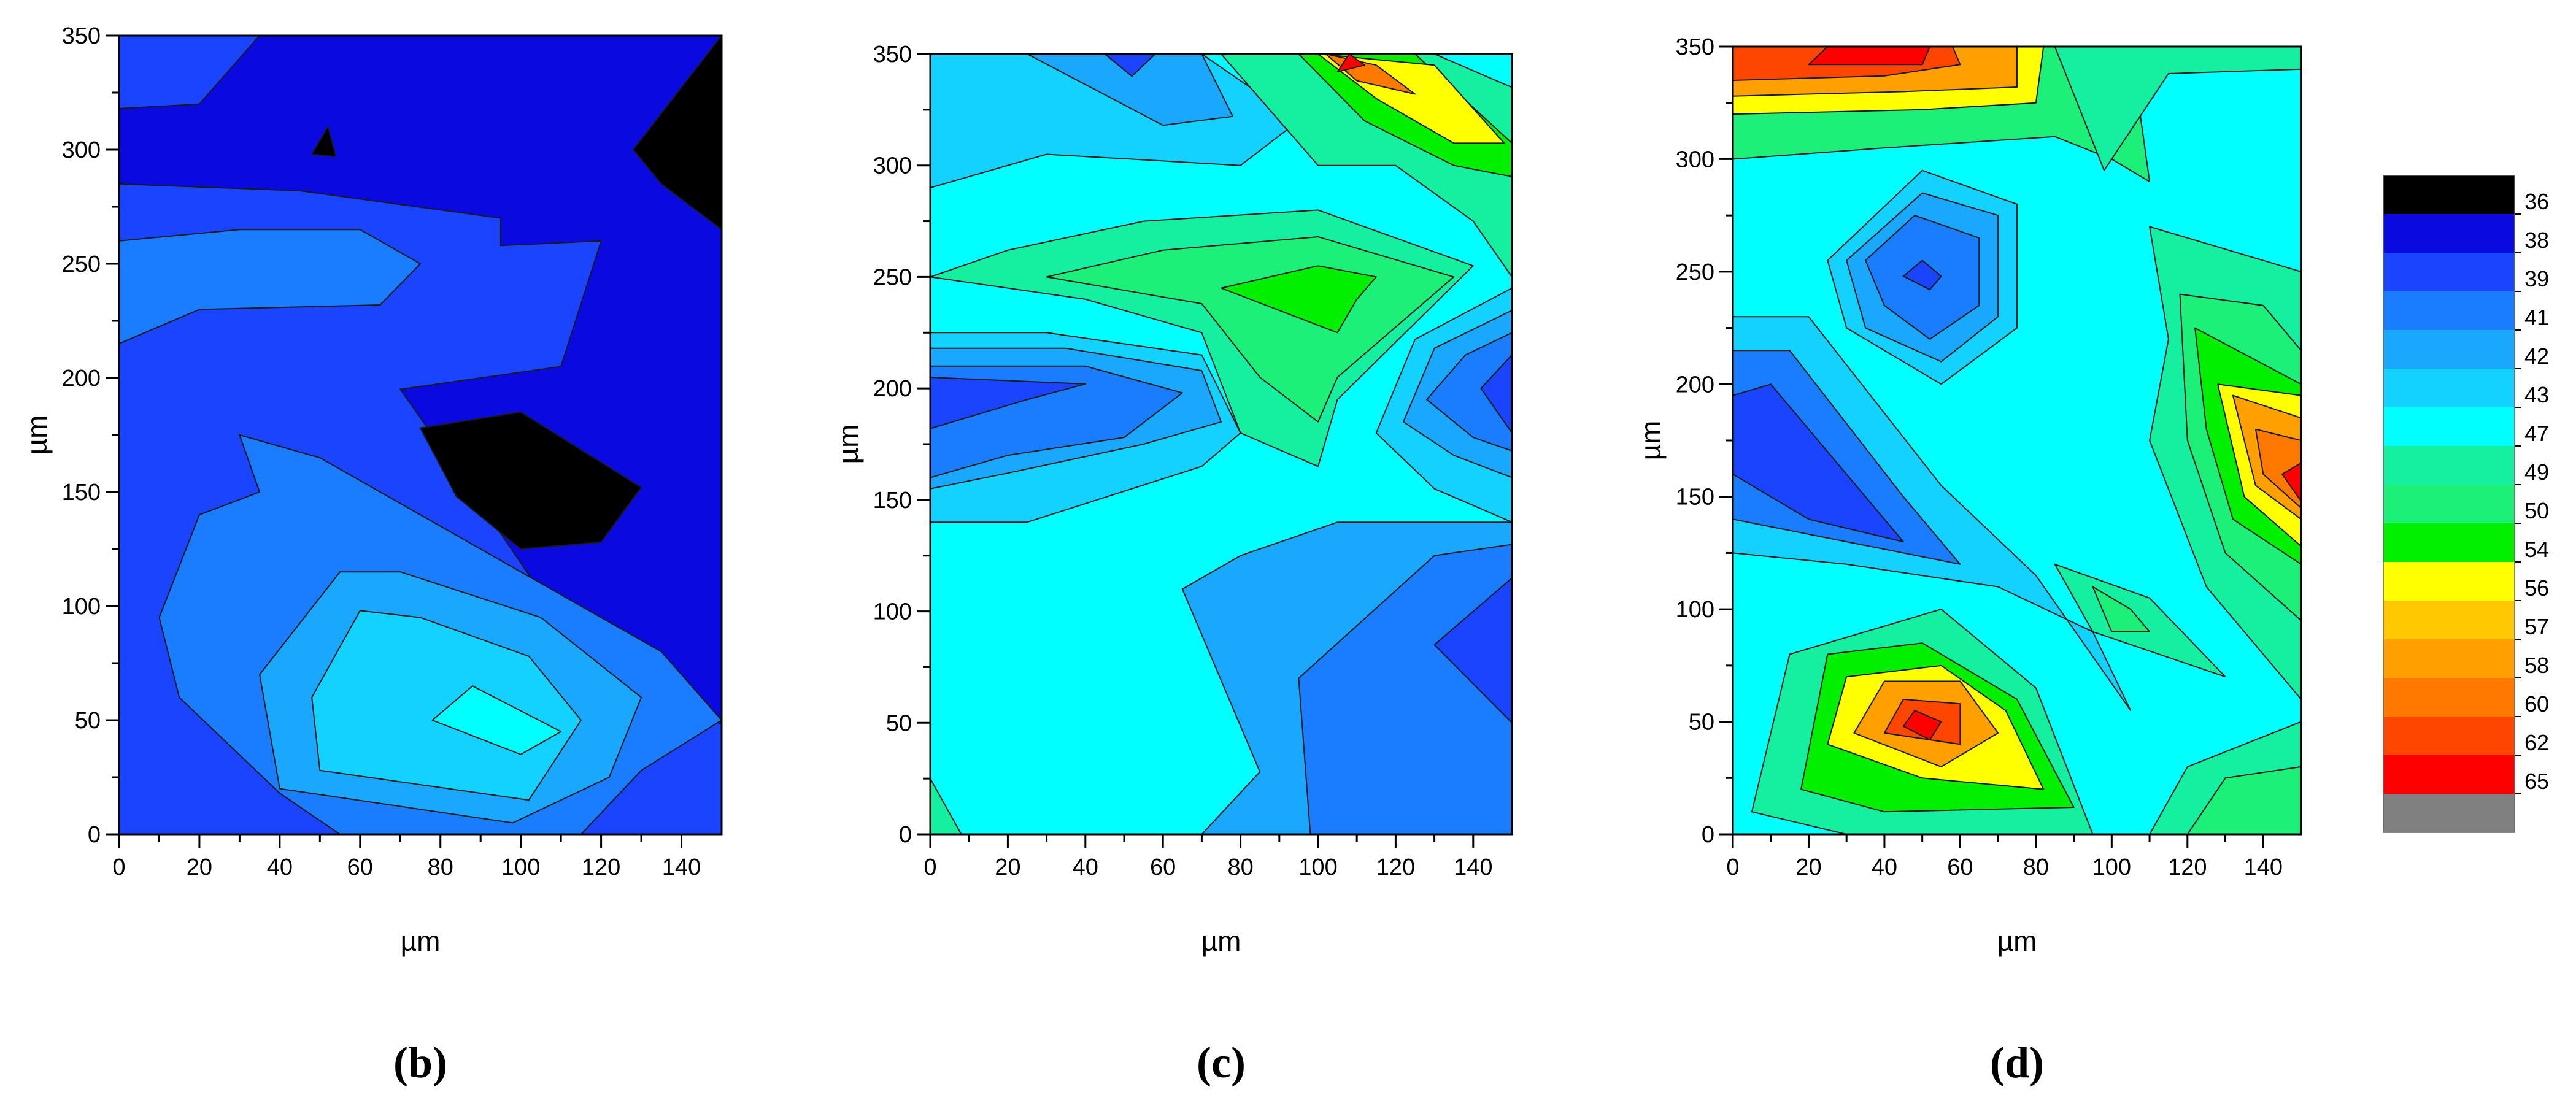 This screenshot has height=1103, width=2576. Describe the element at coordinates (2536, 433) in the screenshot. I see `colorbar-label: 47` at that location.